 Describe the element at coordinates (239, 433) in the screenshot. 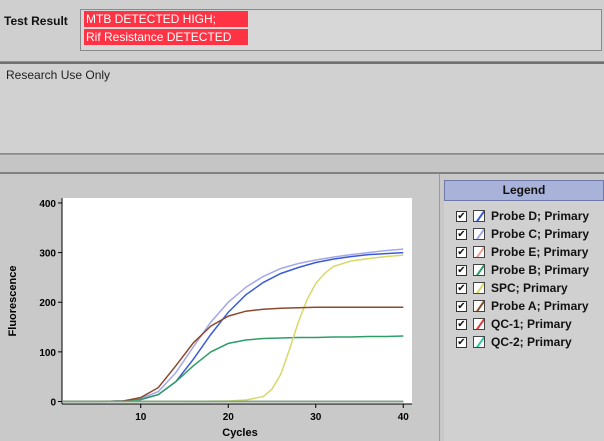

I see `x-axis-label: Cycles` at that location.